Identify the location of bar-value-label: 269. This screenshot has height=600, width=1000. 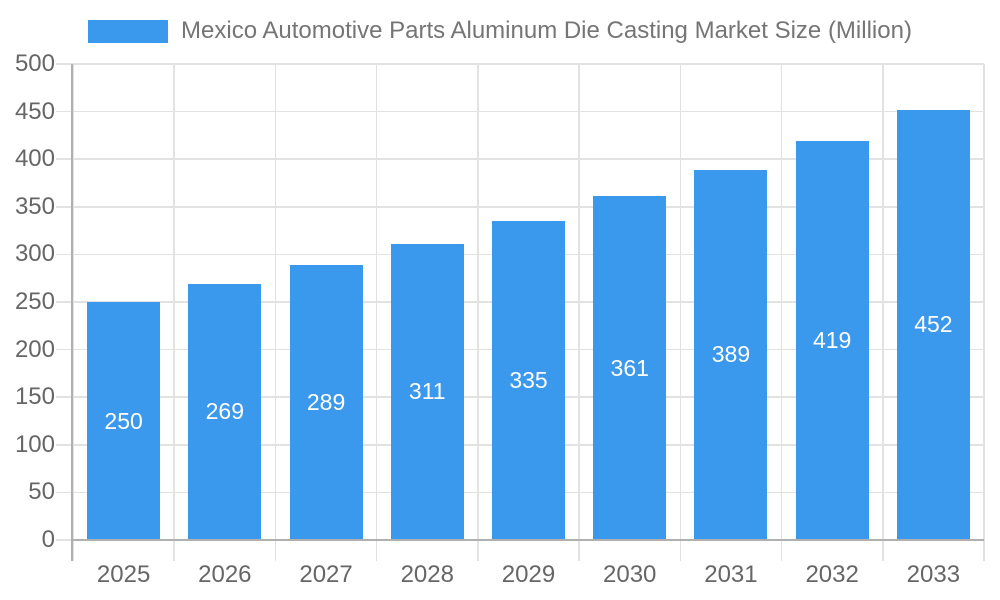
(225, 411).